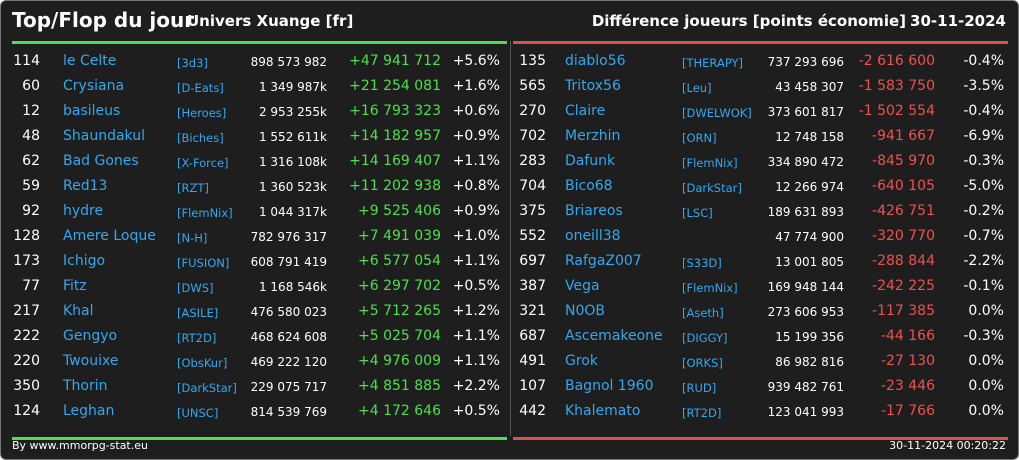 Image resolution: width=1019 pixels, height=460 pixels. What do you see at coordinates (200, 138) in the screenshot?
I see `alliance-tag-link: [Biches]` at bounding box center [200, 138].